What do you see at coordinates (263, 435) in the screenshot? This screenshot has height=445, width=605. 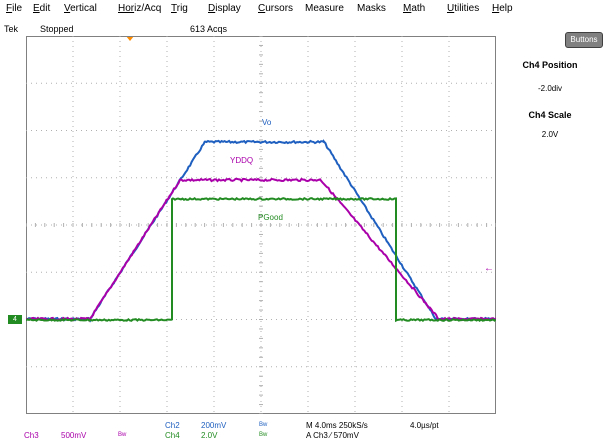 I see `ch4-bw-limit: Bw` at bounding box center [263, 435].